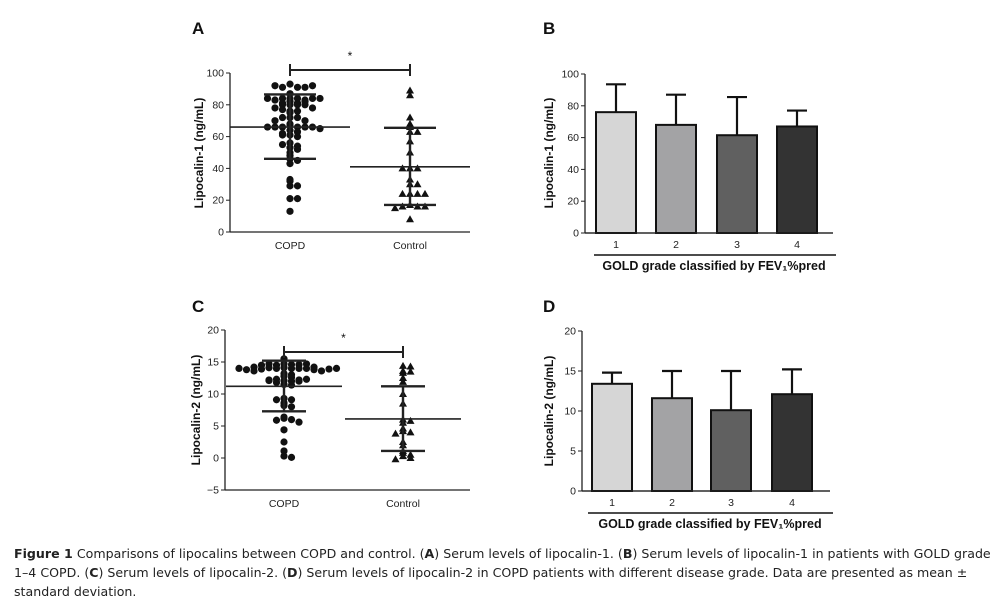 This screenshot has height=601, width=1005. I want to click on panel-d-xlabel: GOLD grade classified by FEV₁%pred, so click(709, 524).